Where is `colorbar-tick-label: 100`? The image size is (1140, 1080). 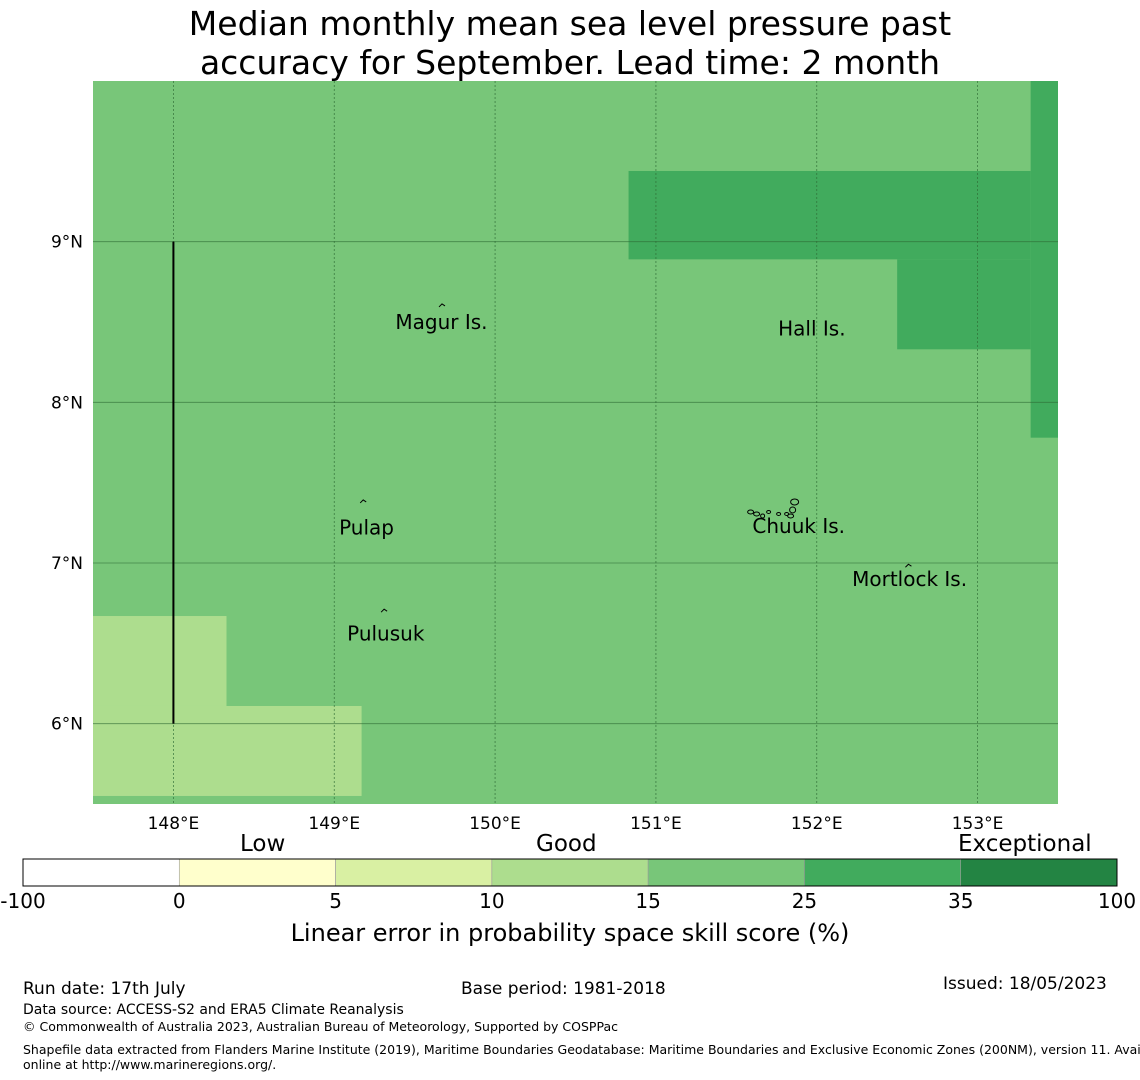
colorbar-tick-label: 100 is located at coordinates (1117, 901).